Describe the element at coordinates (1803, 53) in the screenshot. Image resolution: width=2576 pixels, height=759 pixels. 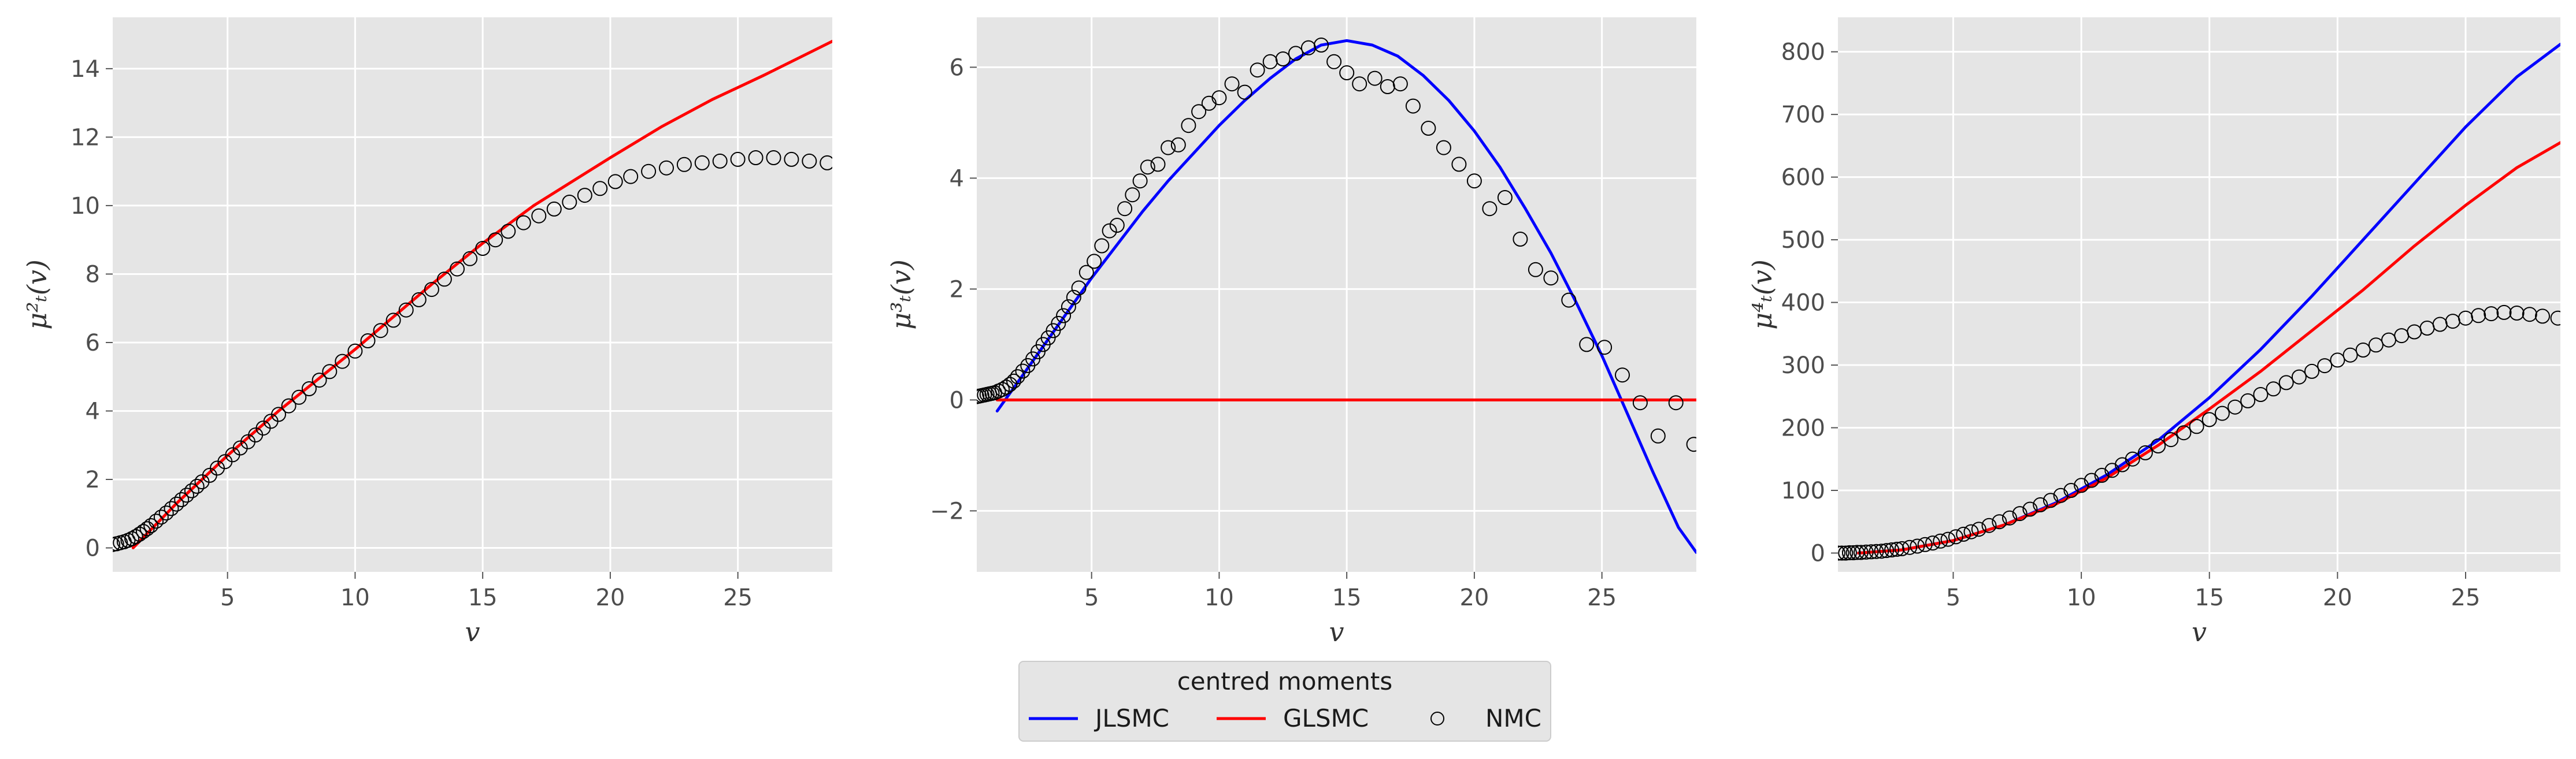
I see `y-tick-label: 800` at that location.